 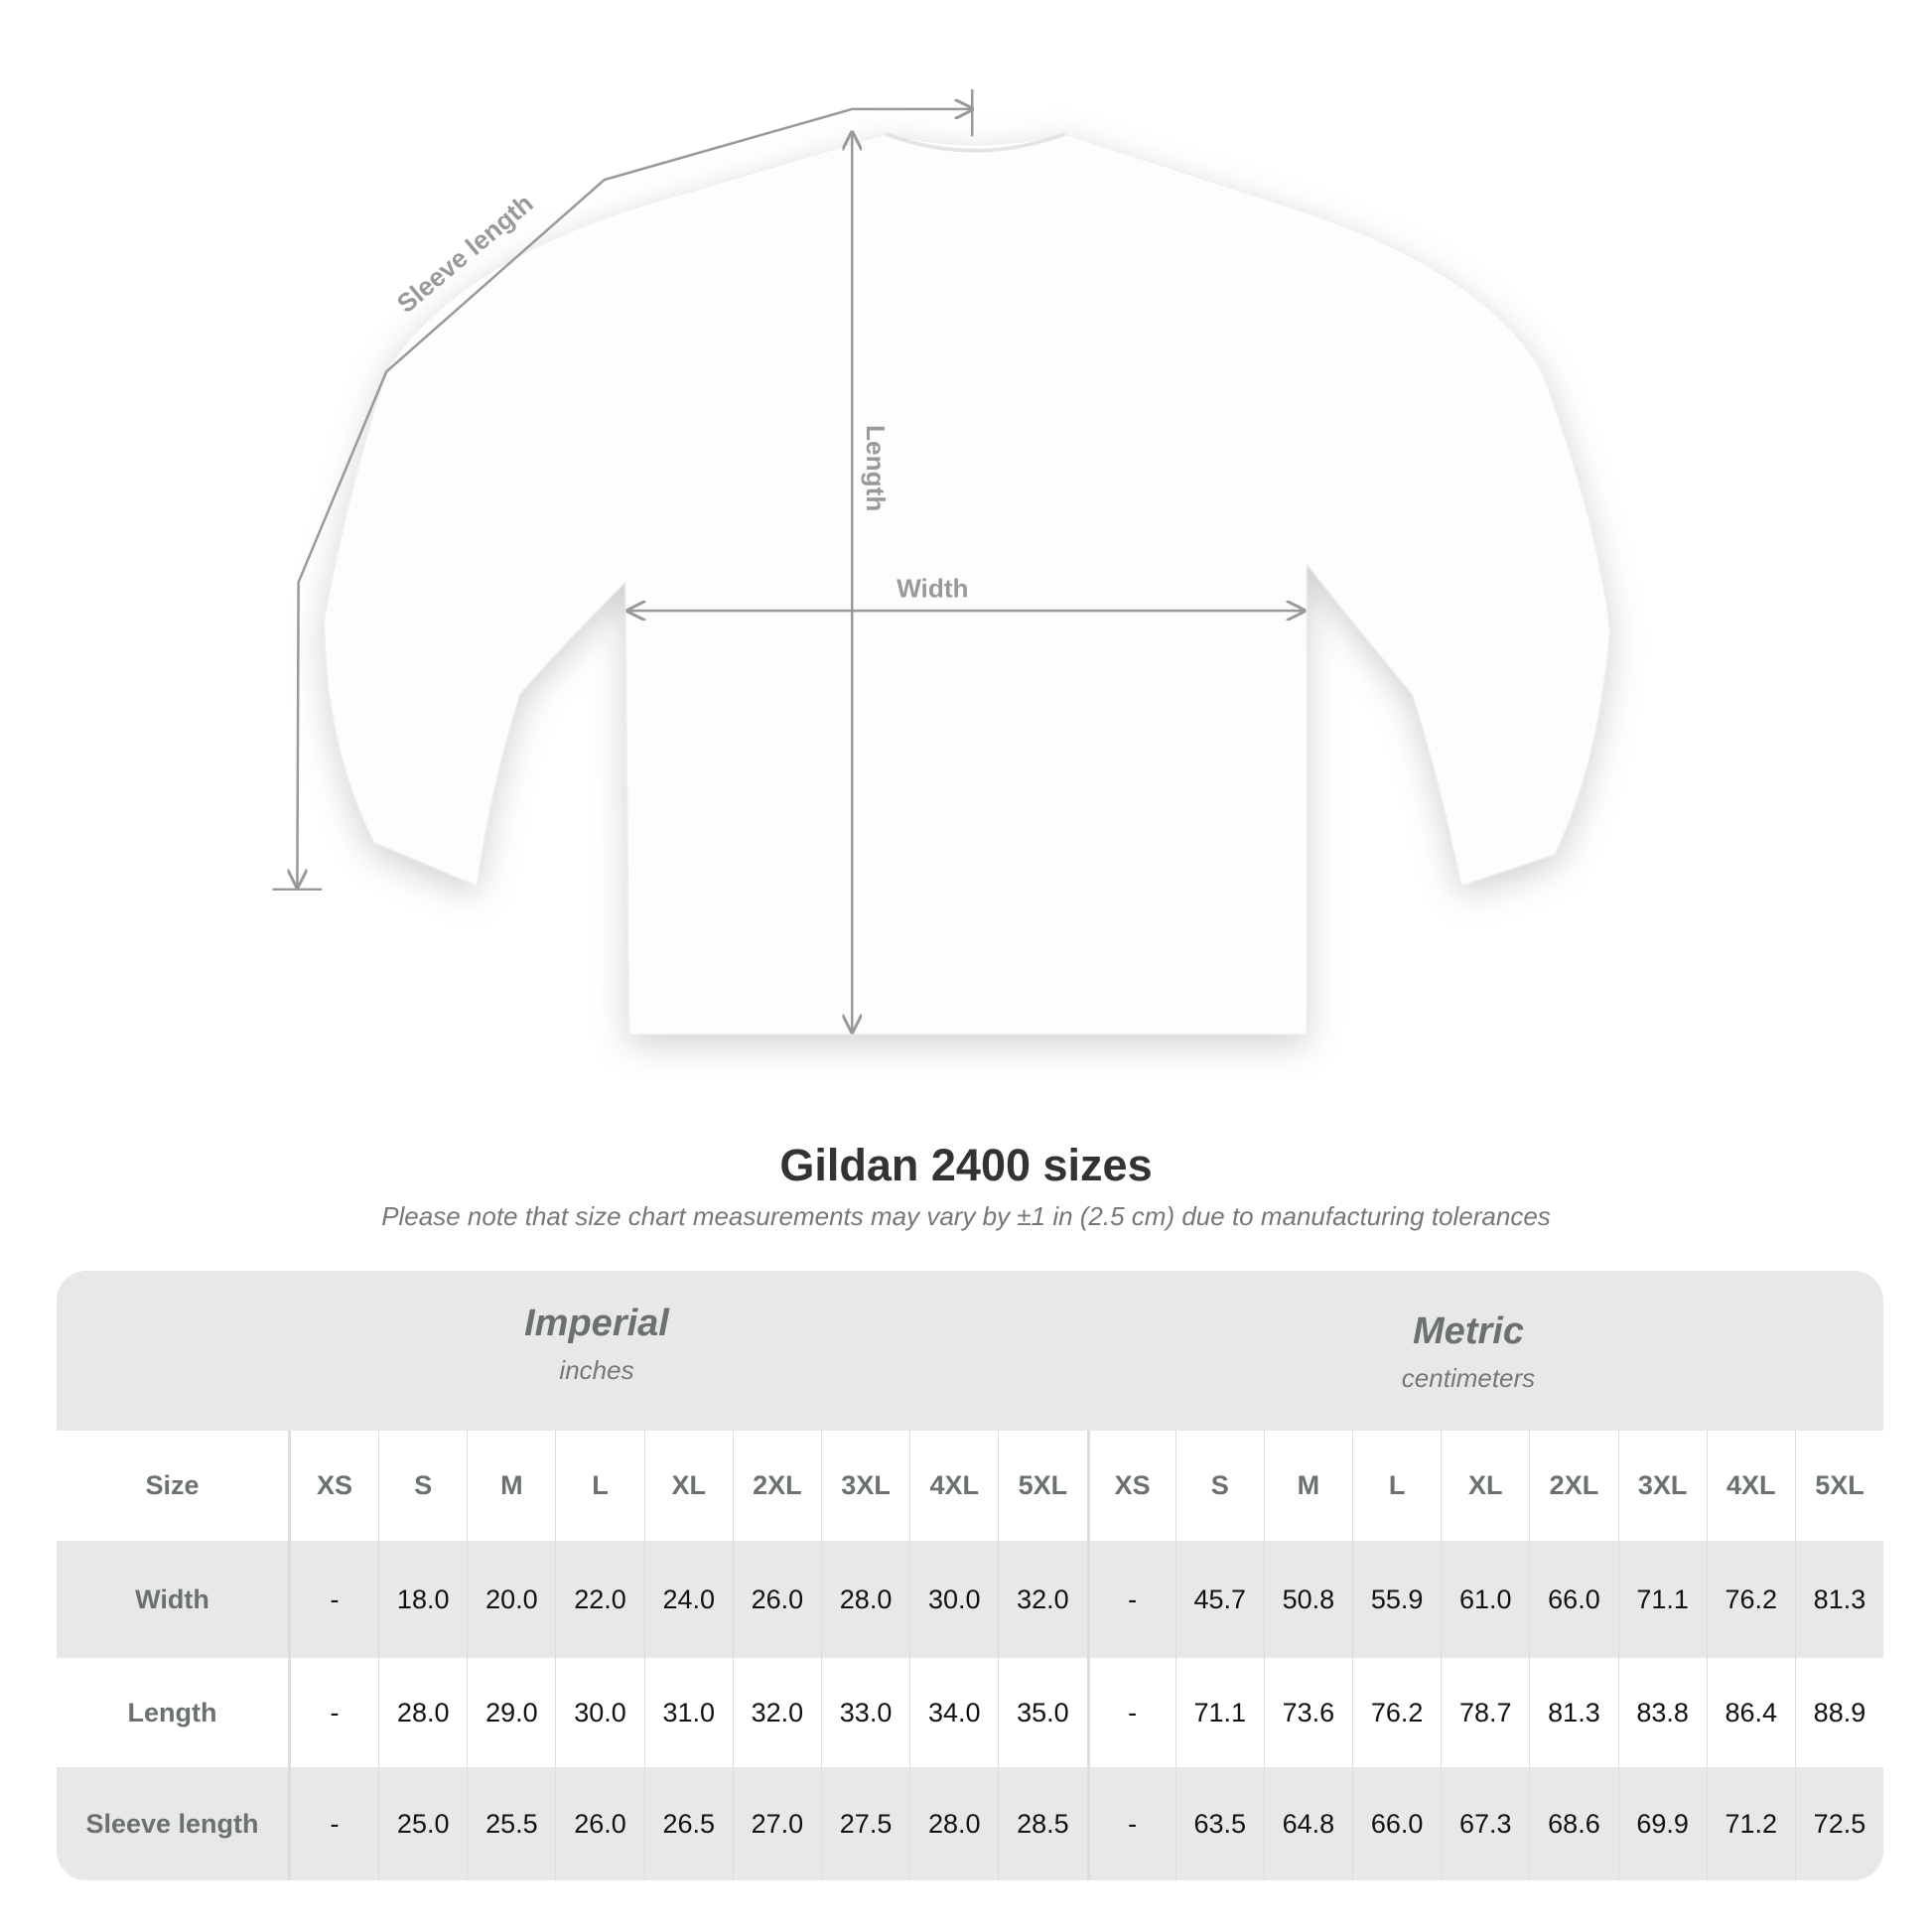 What do you see at coordinates (1396, 1486) in the screenshot?
I see `metric-size-l: L` at bounding box center [1396, 1486].